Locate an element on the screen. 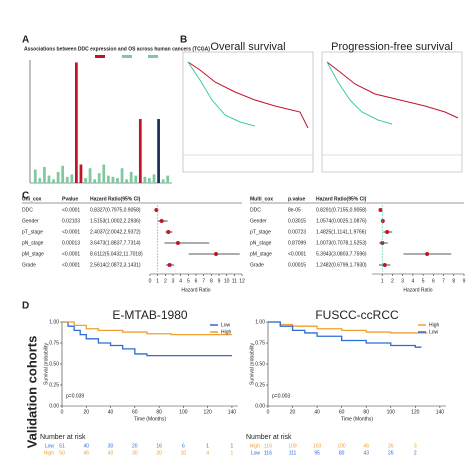 Image resolution: width=474 pixels, height=474 pixels. x-tick-label: 140 is located at coordinates (440, 412).